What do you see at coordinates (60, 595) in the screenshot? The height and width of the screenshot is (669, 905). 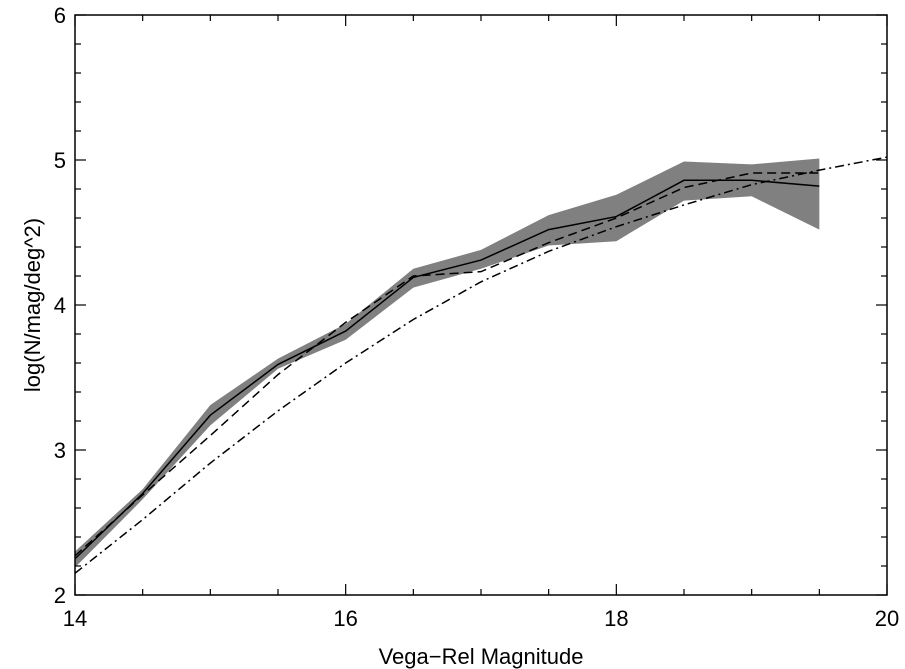 I see `y-tick-label: 2` at bounding box center [60, 595].